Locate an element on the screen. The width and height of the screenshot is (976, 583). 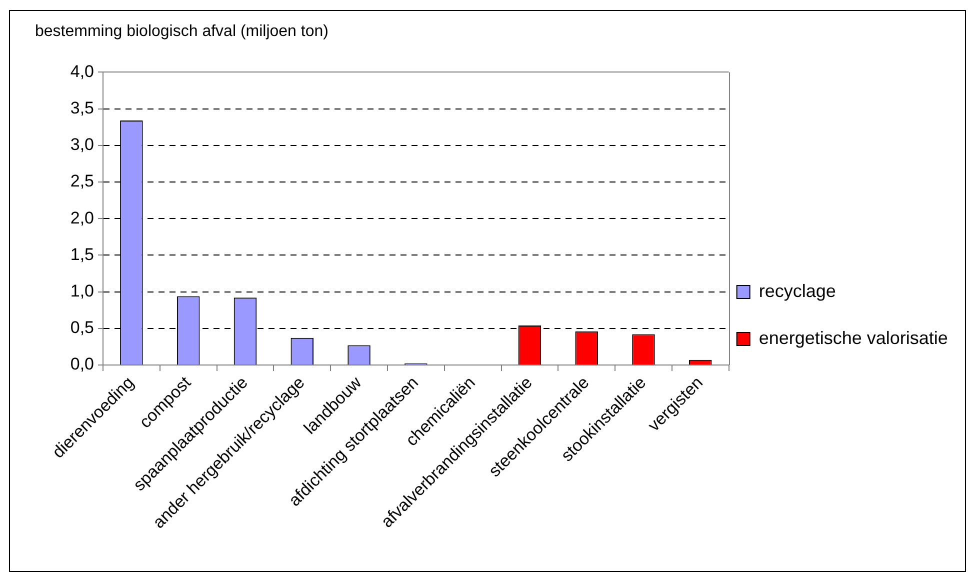
chart-title: bestemming biologisch afval (miljoen ton) is located at coordinates (181, 31).